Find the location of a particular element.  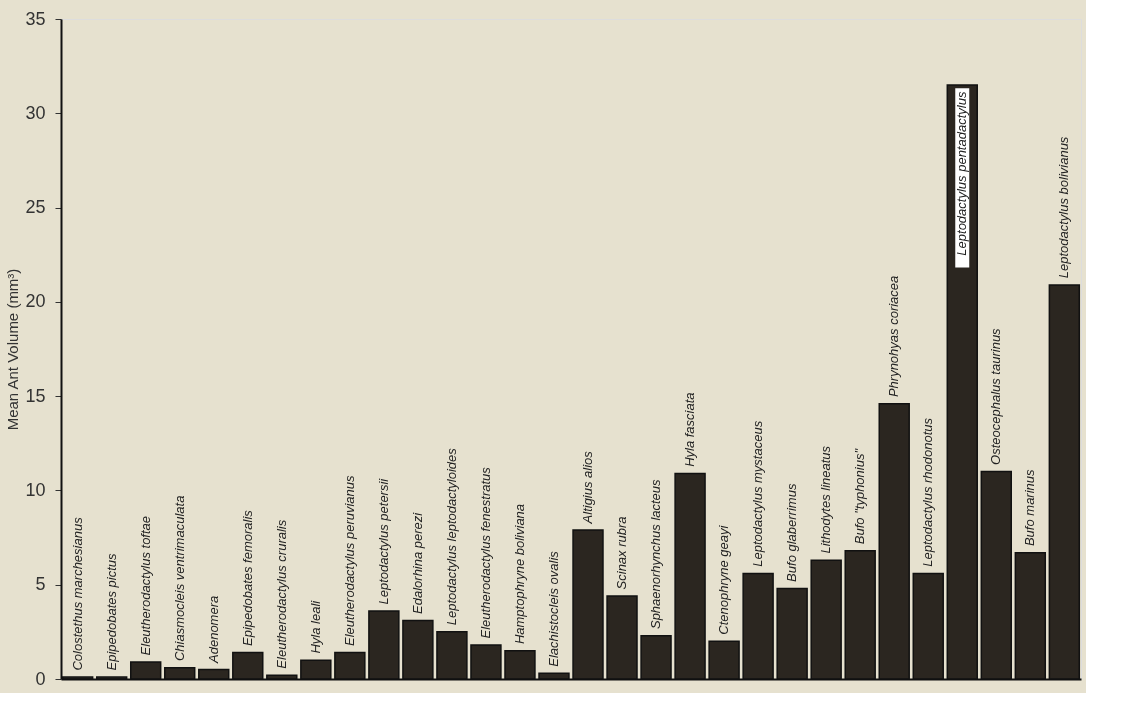

x-tick-label: Osteocephalus taurinus is located at coordinates (996, 396).